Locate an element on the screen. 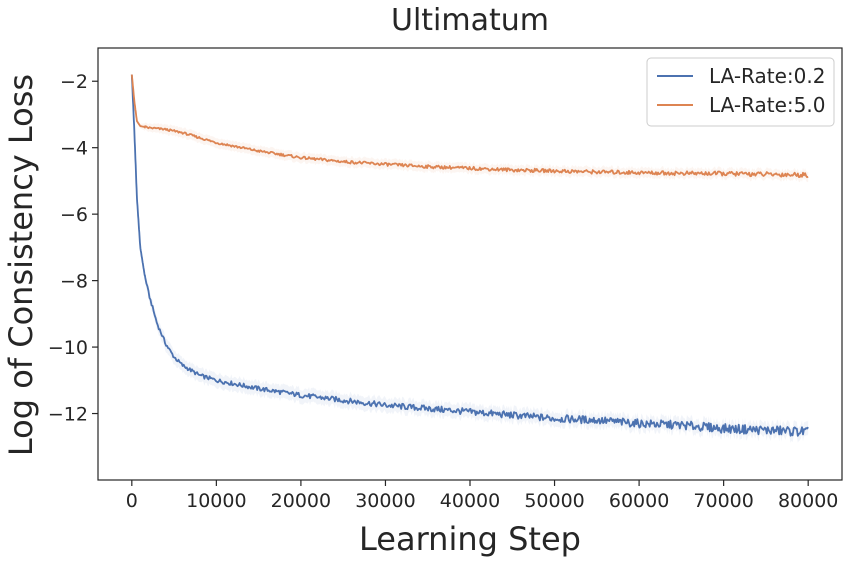 This screenshot has width=850, height=564. y-tick-label: −8 is located at coordinates (74, 282).